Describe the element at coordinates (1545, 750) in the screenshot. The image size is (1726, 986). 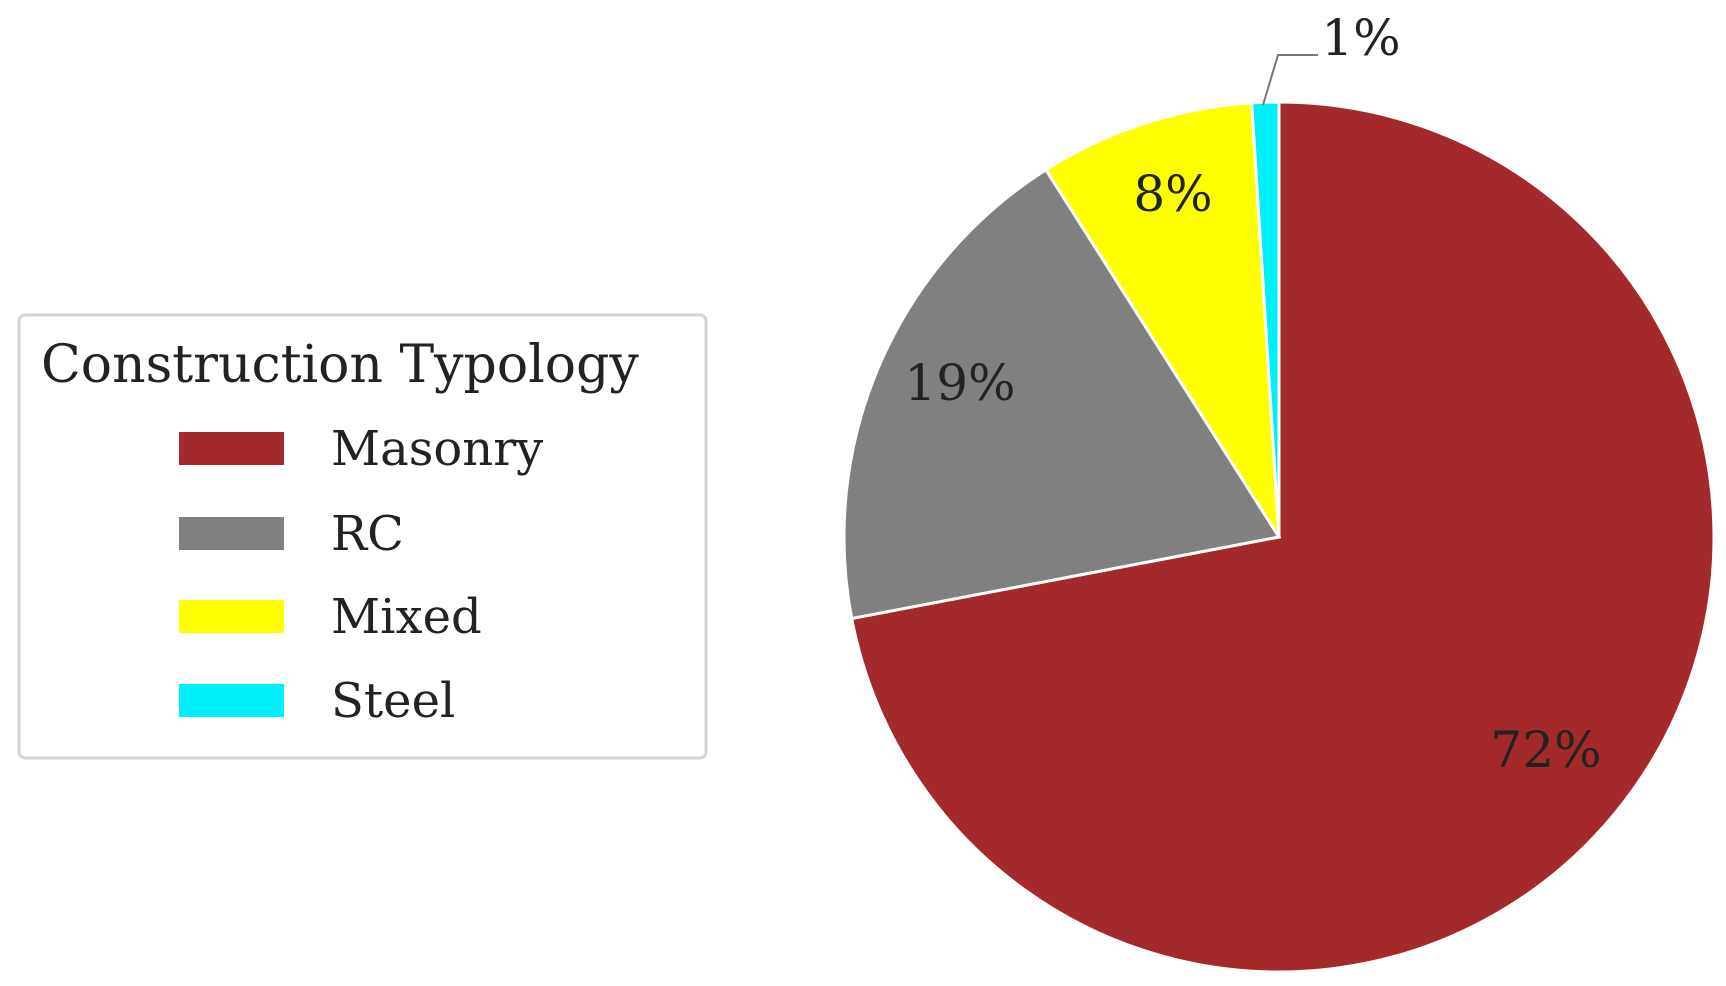
I see `data-label-masonry: 72%` at that location.